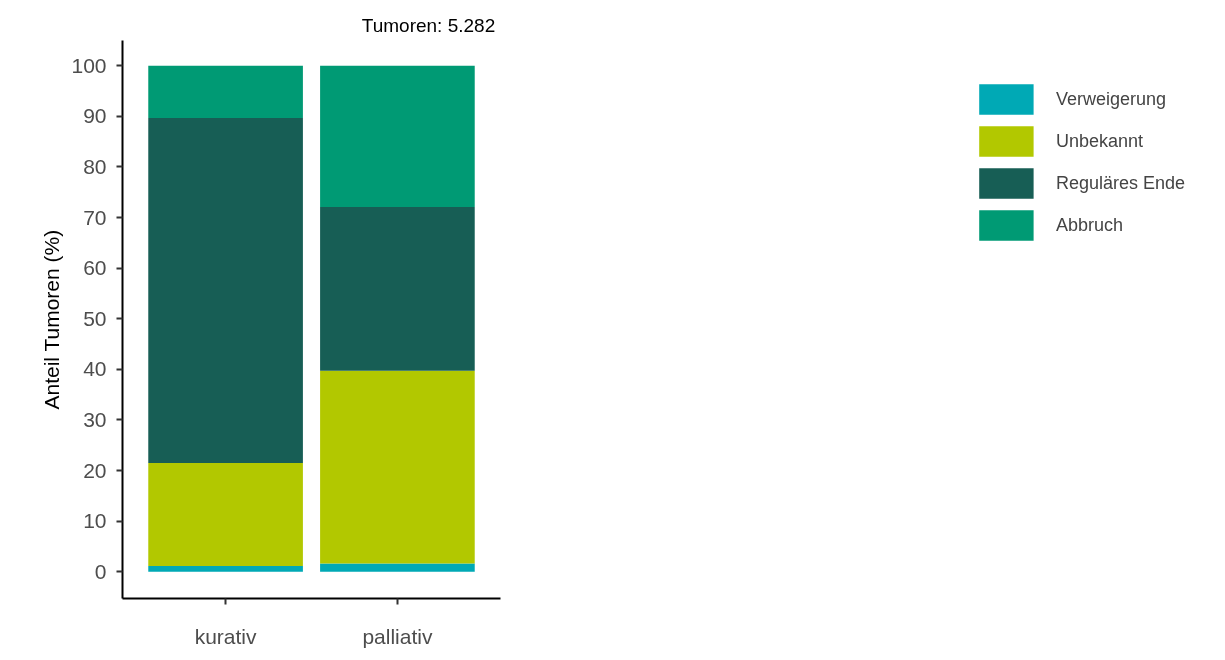 The image size is (1225, 660). I want to click on legend-label: Abbruch, so click(1089, 225).